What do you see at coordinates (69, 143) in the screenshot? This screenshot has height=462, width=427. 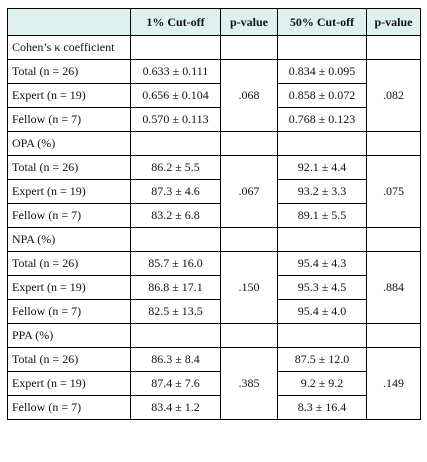 I see `section-title: OPA (%)` at bounding box center [69, 143].